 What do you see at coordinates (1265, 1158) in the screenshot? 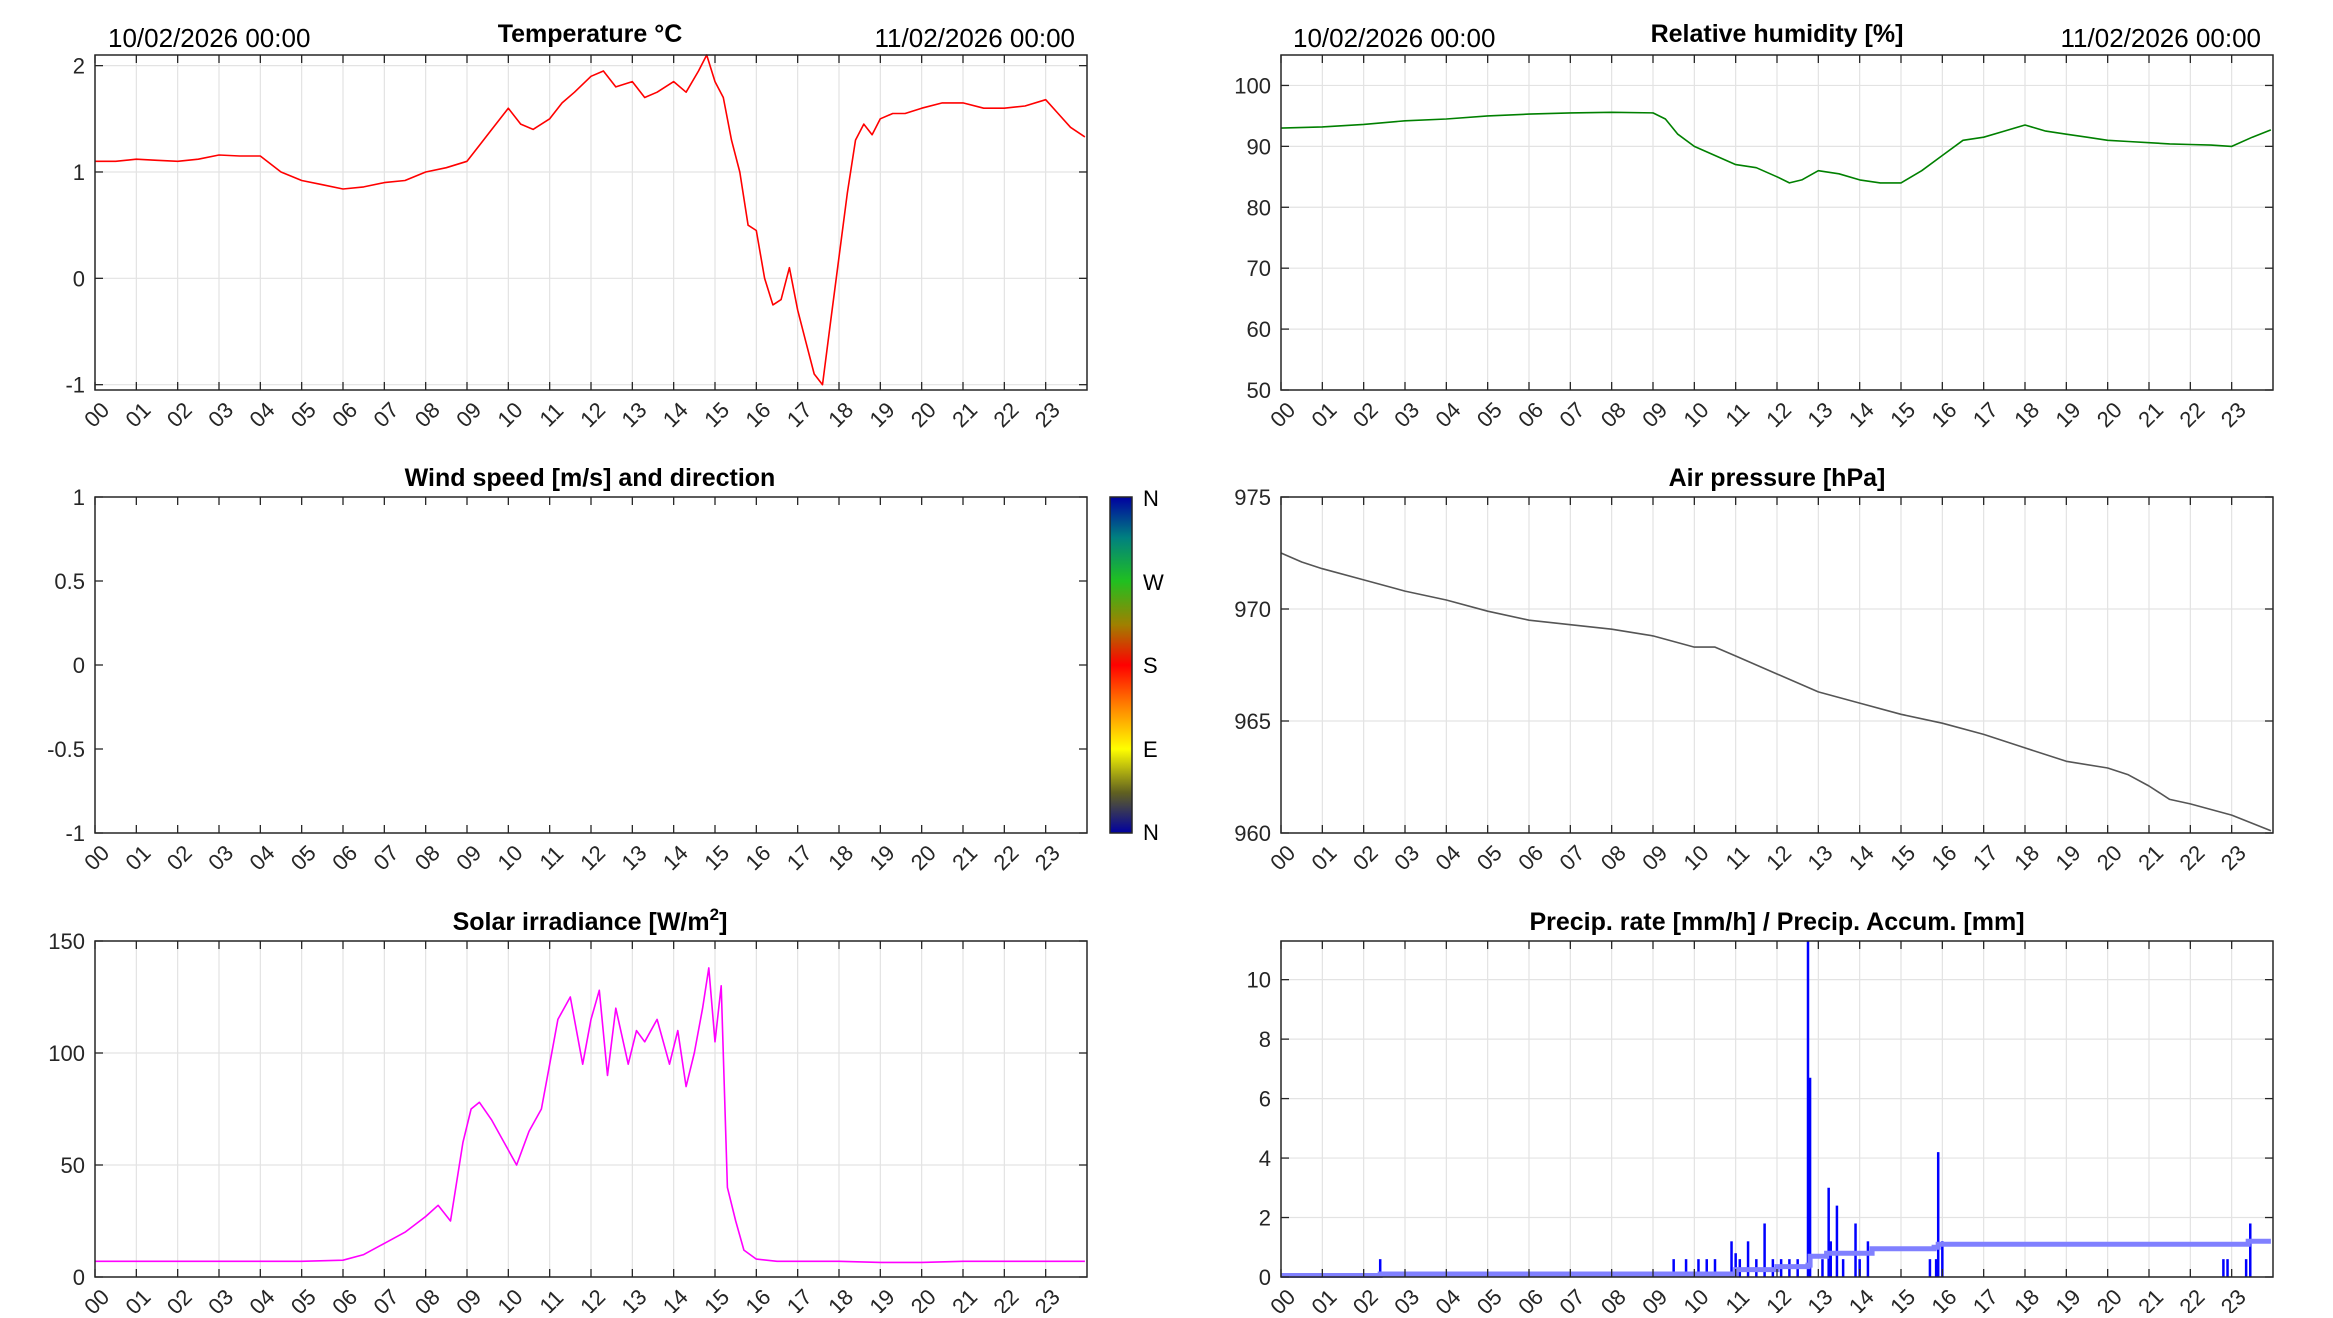
I see `y-tick-label: 4` at bounding box center [1265, 1158].